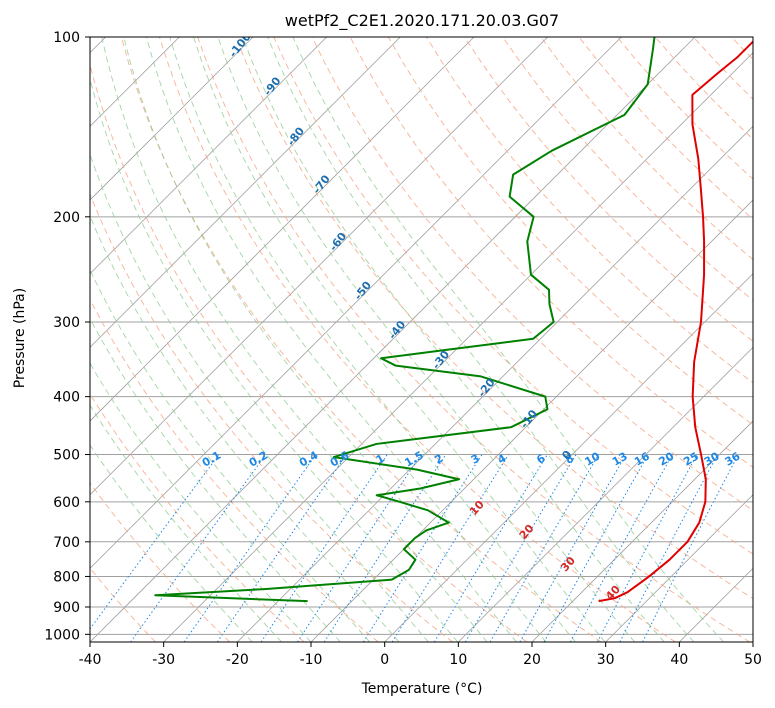 This screenshot has height=708, width=775. I want to click on dry-adiabat-label: -50, so click(363, 290).